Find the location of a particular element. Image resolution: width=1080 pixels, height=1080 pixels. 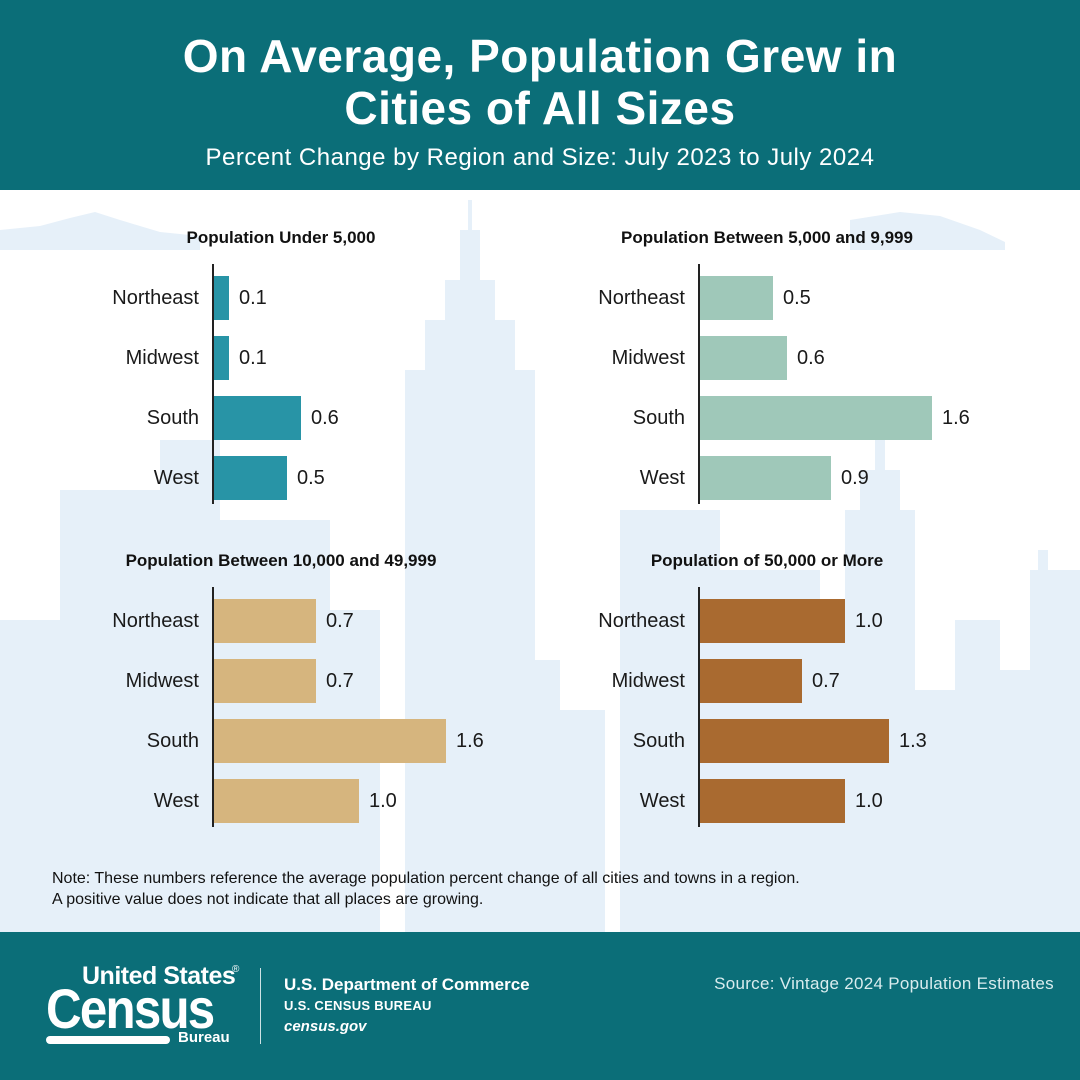

title-line-2: Cities of All Sizes is located at coordinates (540, 108).